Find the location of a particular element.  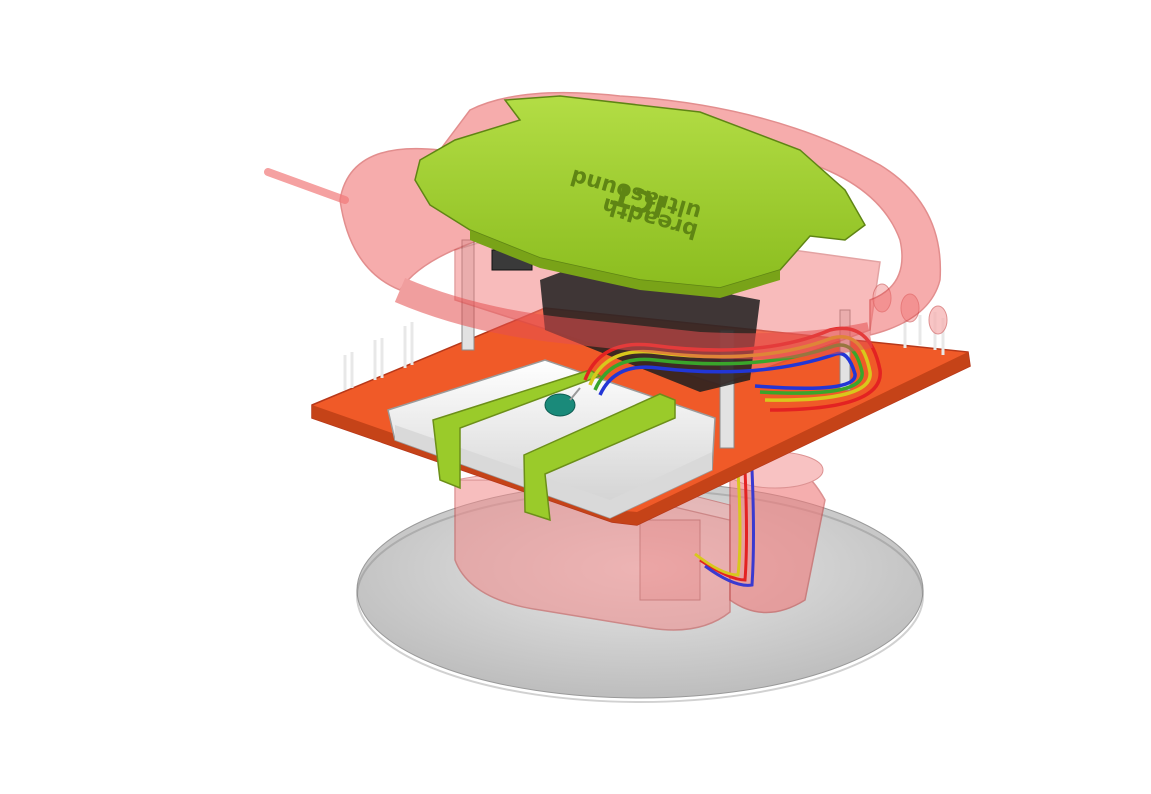

capacitor is located at coordinates (562, 402).